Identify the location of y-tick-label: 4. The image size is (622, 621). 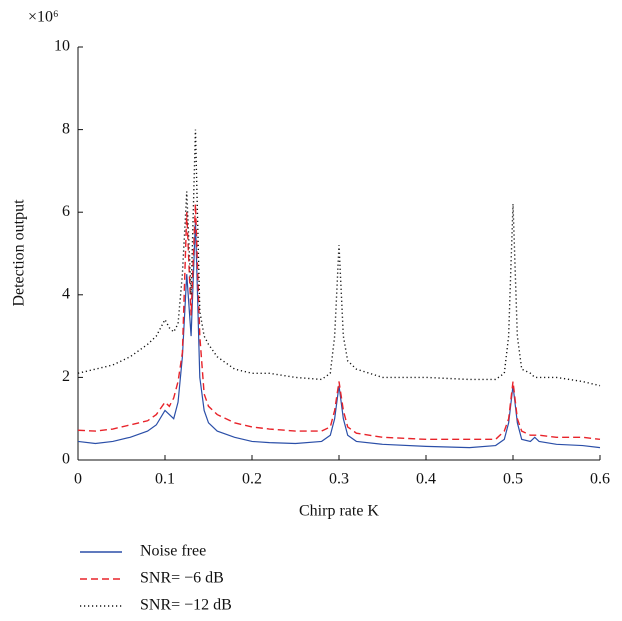
(66, 293).